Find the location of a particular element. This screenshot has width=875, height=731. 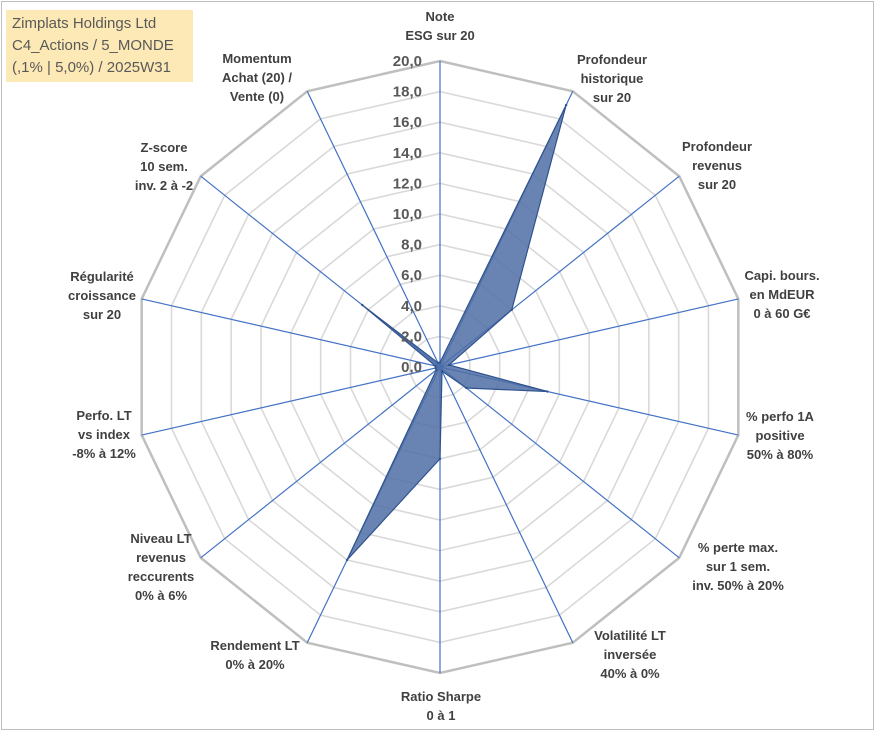

tick-label: 0,0 is located at coordinates (411, 367).